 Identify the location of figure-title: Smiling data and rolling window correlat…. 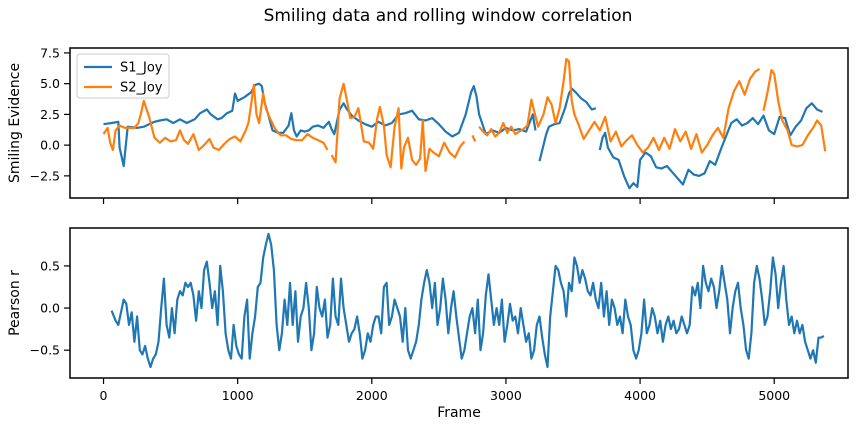
(448, 16).